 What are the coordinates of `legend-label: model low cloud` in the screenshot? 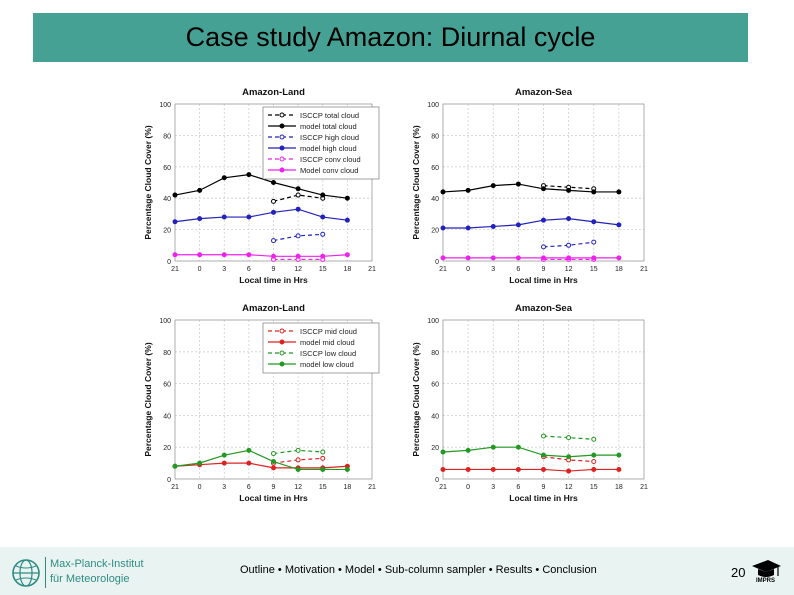 It's located at (327, 364).